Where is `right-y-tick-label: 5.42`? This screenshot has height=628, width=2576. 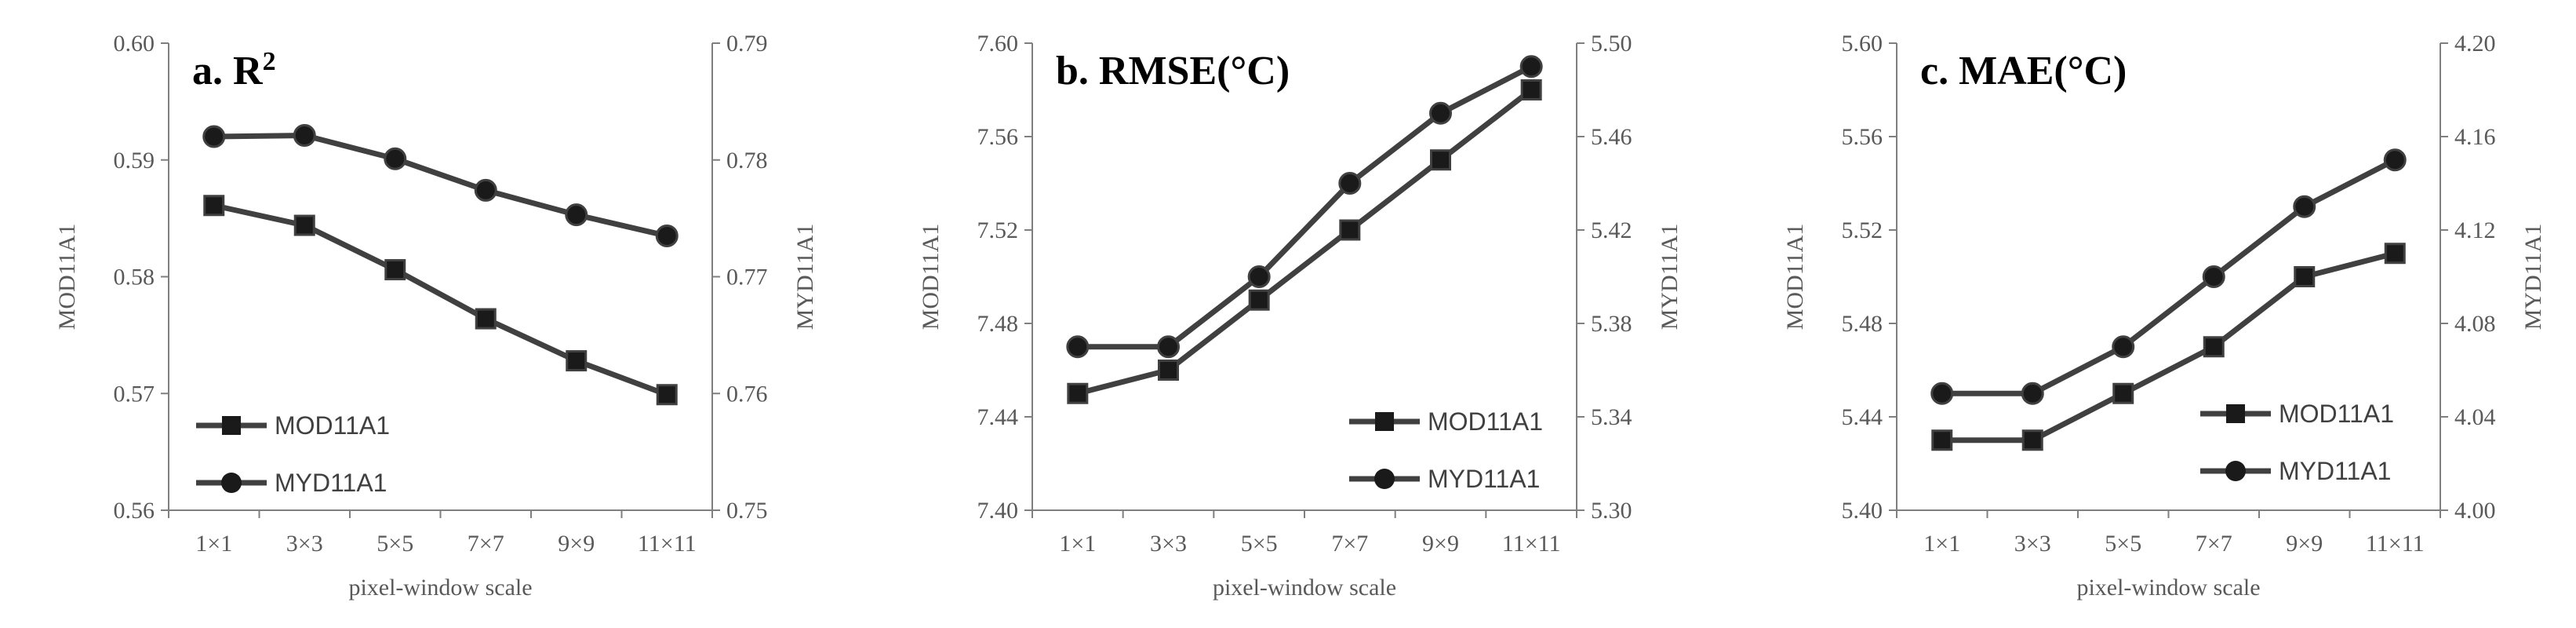 right-y-tick-label: 5.42 is located at coordinates (1611, 230).